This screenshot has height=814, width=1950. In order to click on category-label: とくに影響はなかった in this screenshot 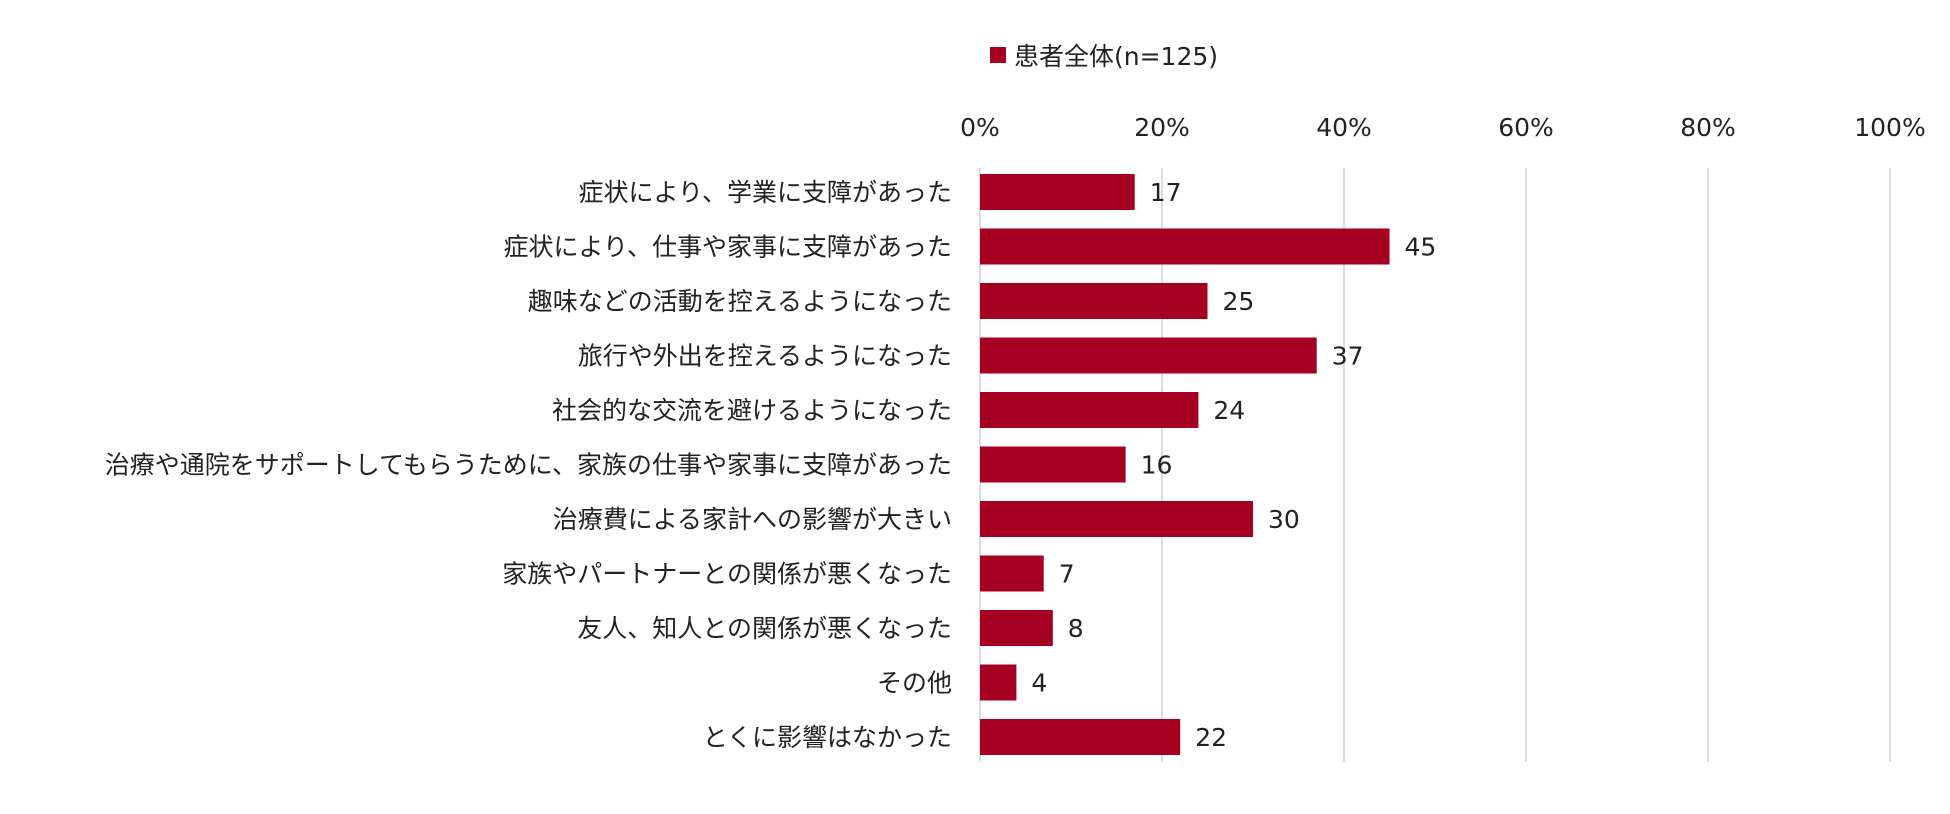, I will do `click(827, 737)`.